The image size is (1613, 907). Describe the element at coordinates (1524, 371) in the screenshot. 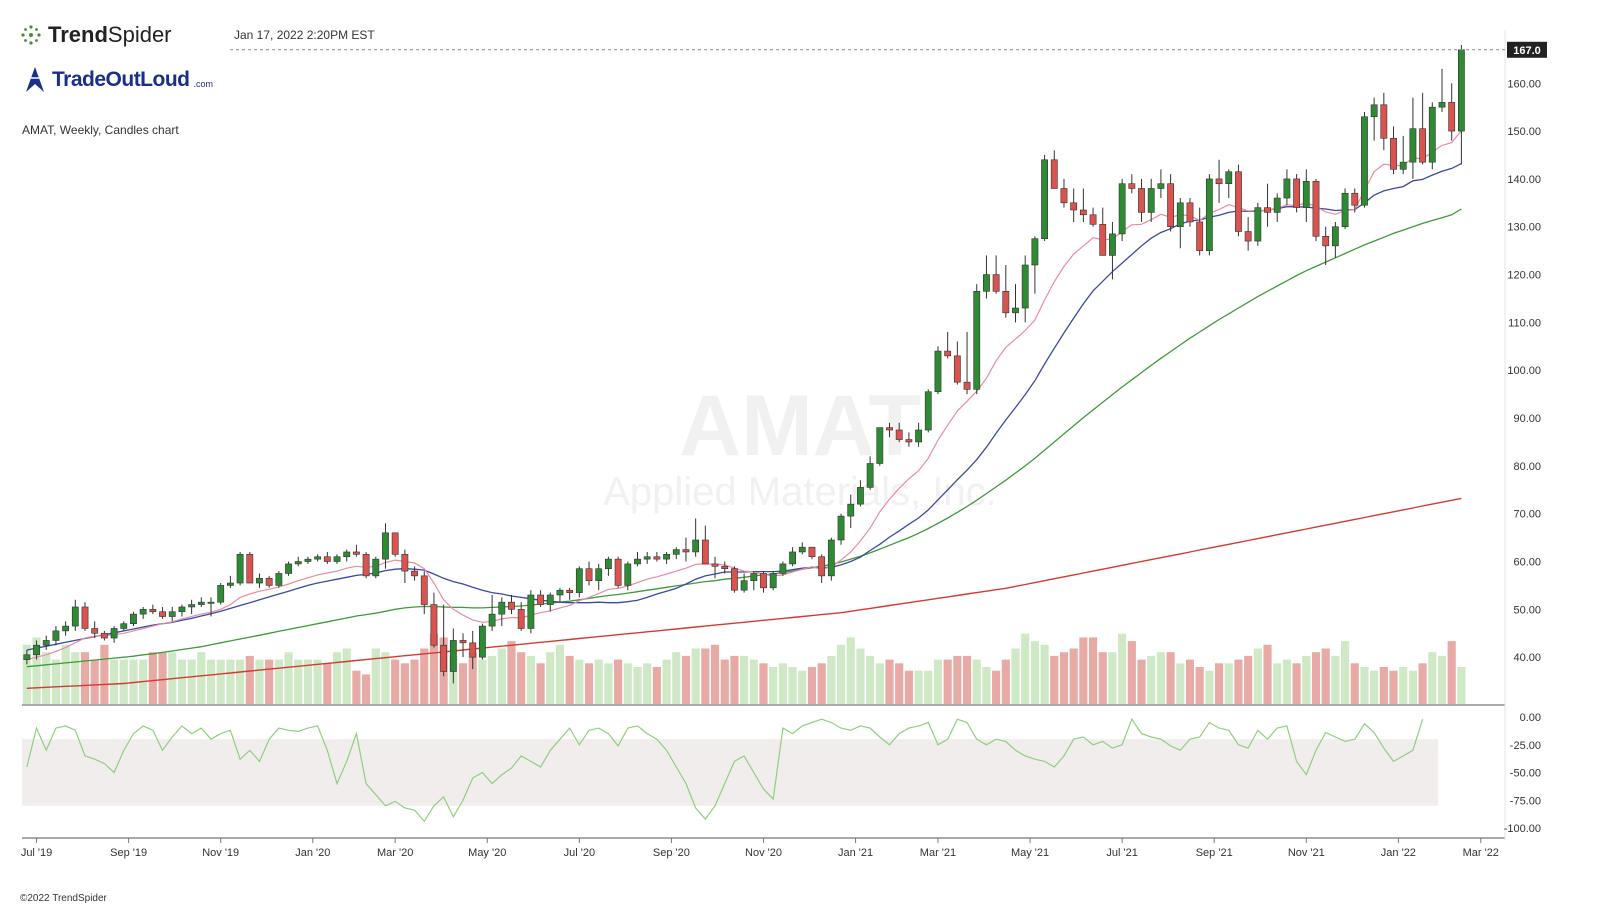

I see `price-tick-label: 100.00` at that location.